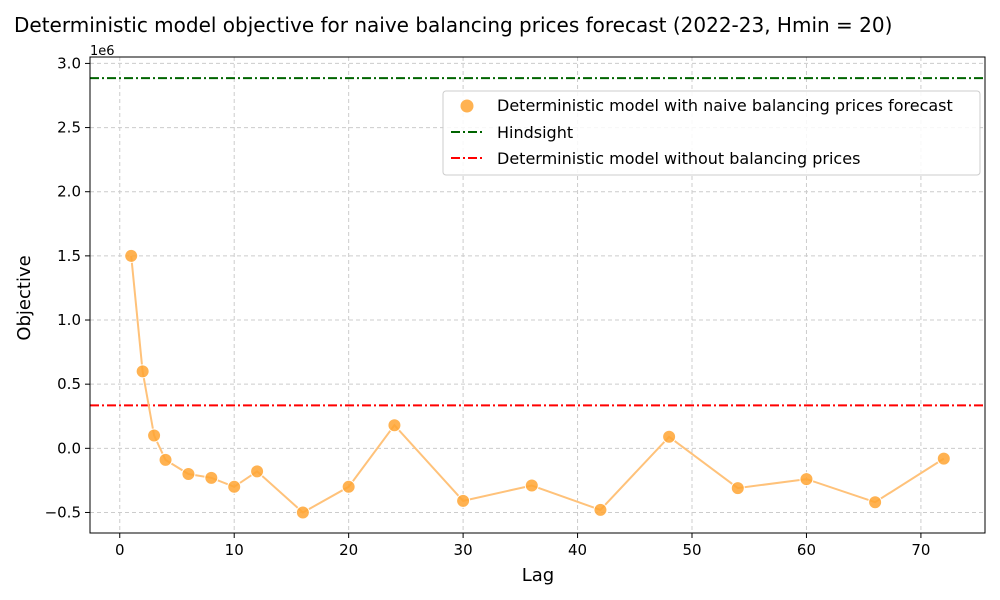 This screenshot has height=600, width=1000. What do you see at coordinates (535, 132) in the screenshot?
I see `legend-label-hindsight: Hindsight` at bounding box center [535, 132].